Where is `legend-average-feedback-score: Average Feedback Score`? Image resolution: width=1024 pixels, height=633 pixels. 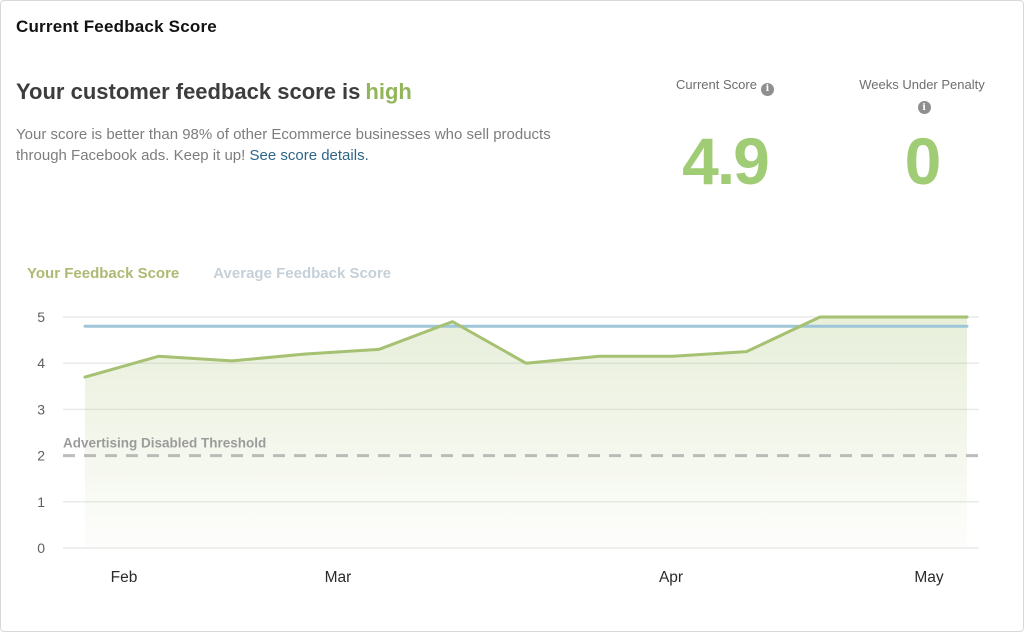 legend-average-feedback-score: Average Feedback Score is located at coordinates (302, 273).